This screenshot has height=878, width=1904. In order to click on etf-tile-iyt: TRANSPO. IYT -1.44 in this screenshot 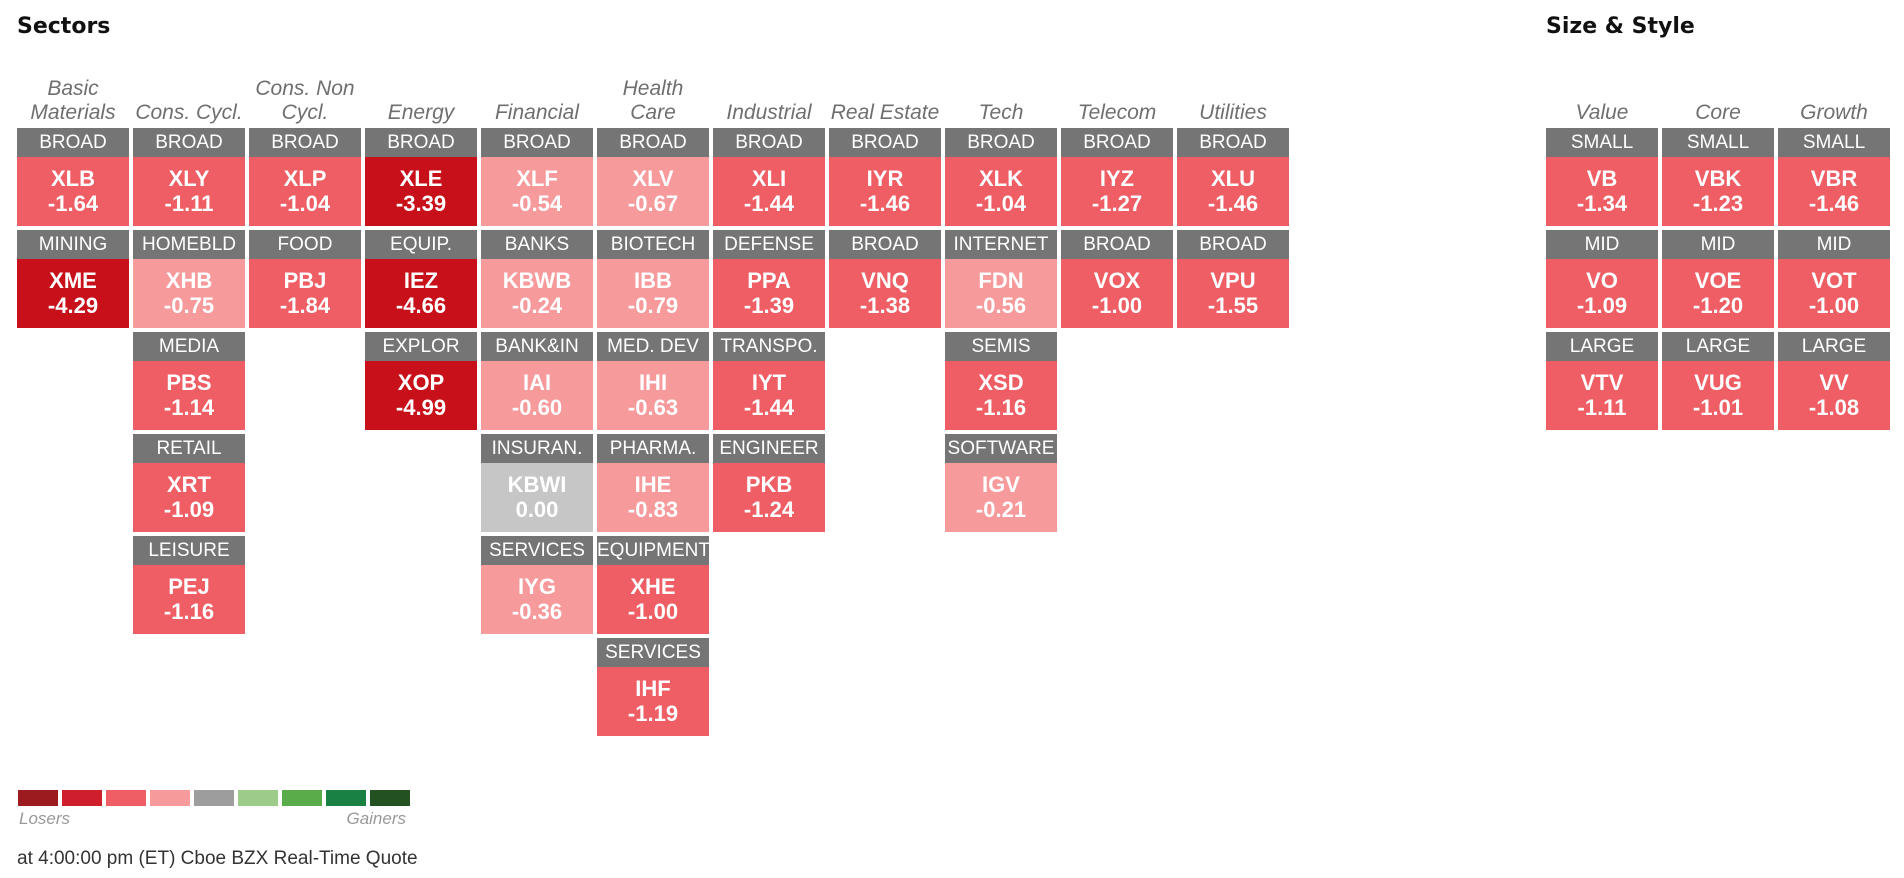, I will do `click(769, 381)`.